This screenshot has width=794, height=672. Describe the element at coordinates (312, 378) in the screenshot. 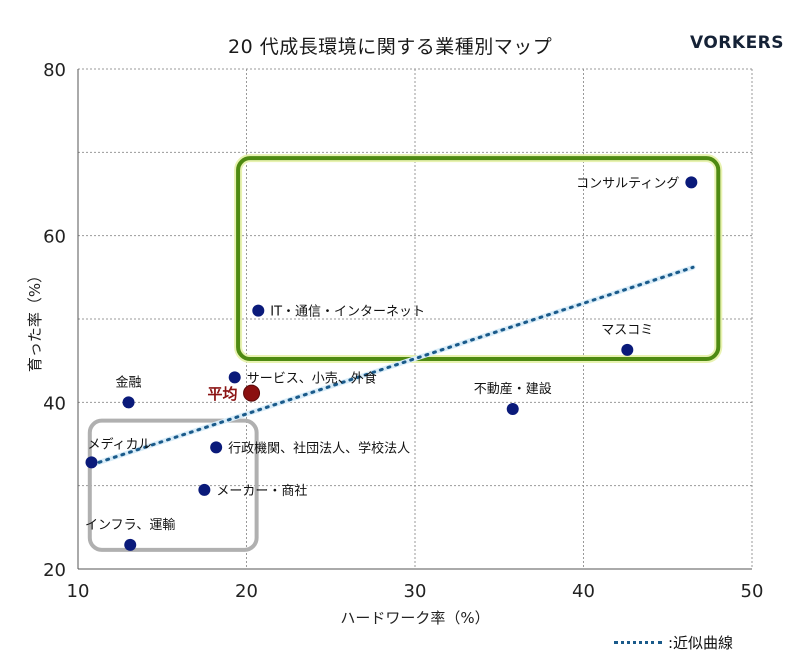

I see `point-label: サービス、小売、外食` at that location.